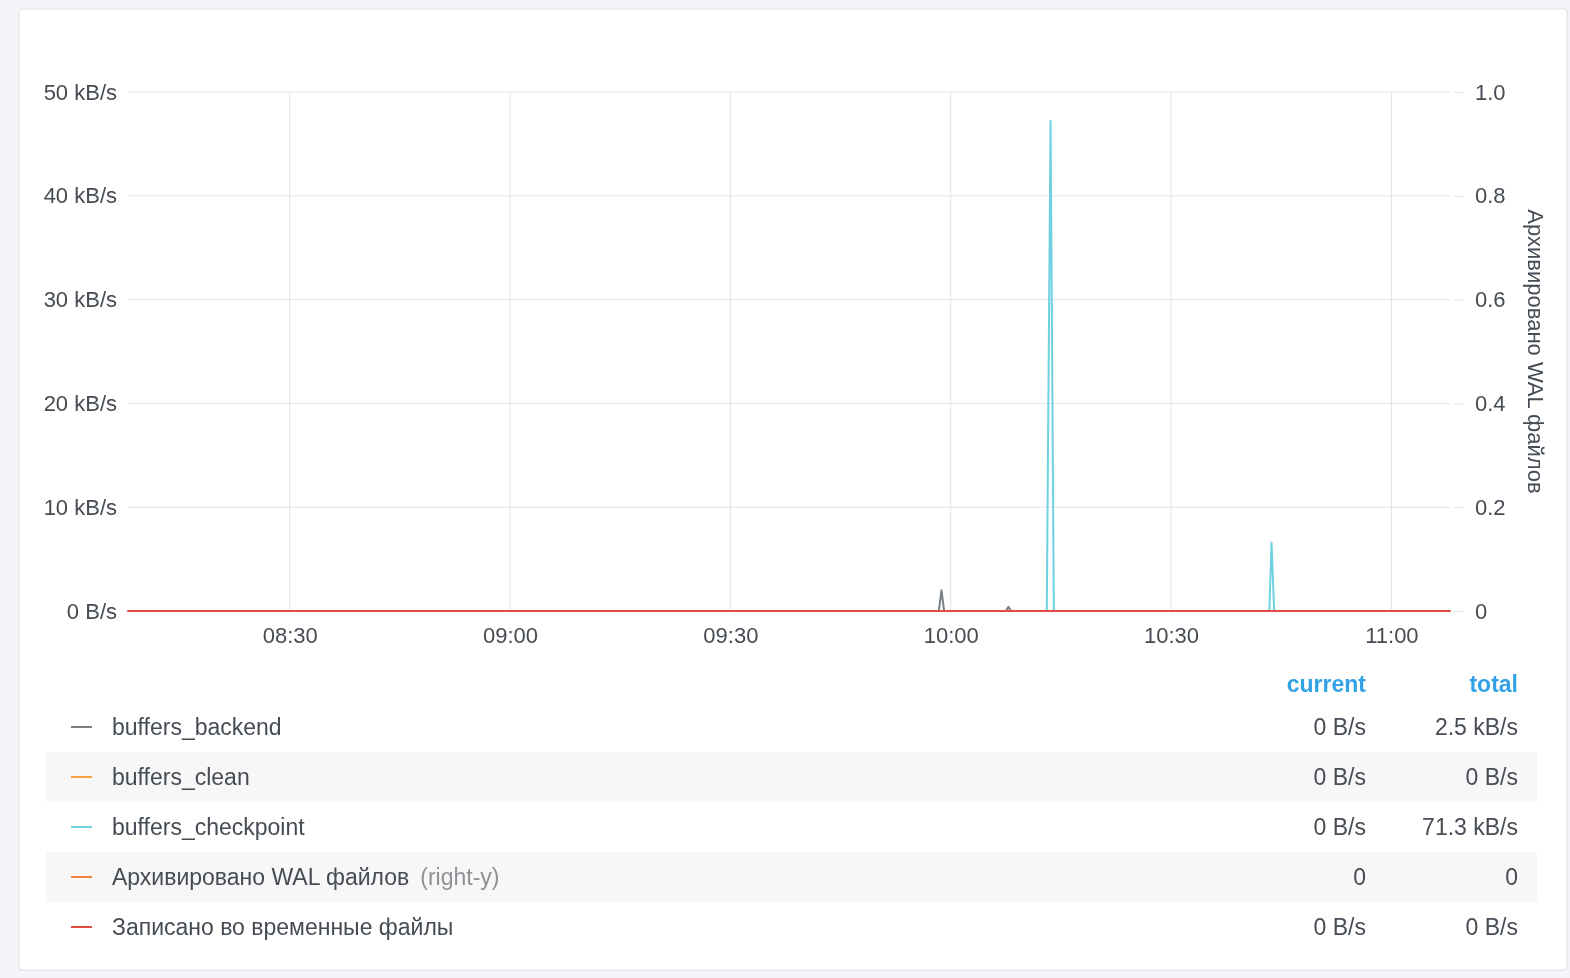 The width and height of the screenshot is (1570, 978). I want to click on y-tick-label: 0 B/s, so click(91, 611).